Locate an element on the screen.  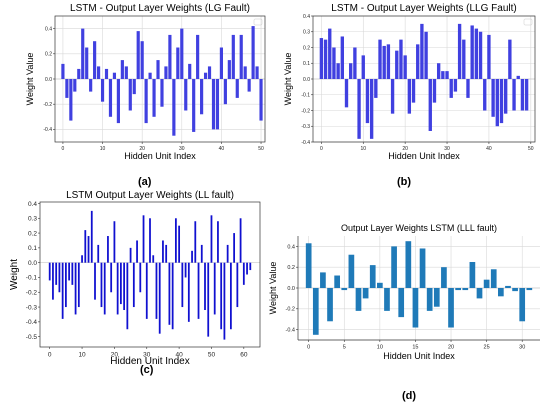
legend-box is located at coordinates (528, 22).